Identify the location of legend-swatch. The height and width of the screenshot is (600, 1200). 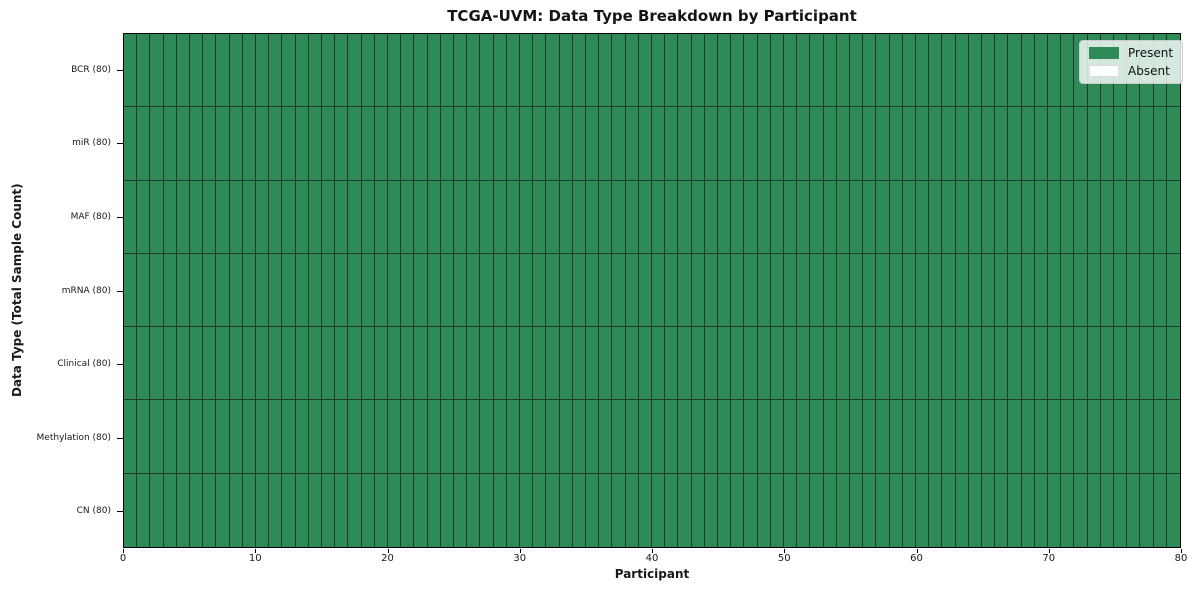
(1104, 53).